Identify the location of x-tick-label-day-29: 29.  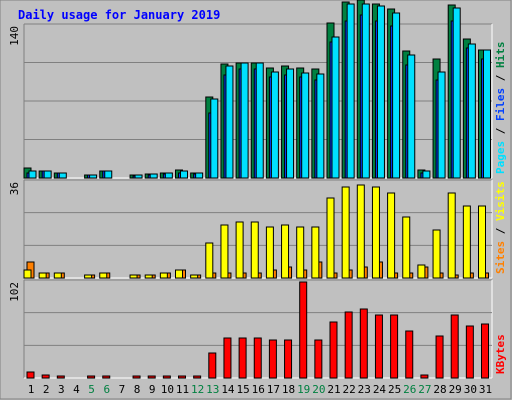
(455, 389).